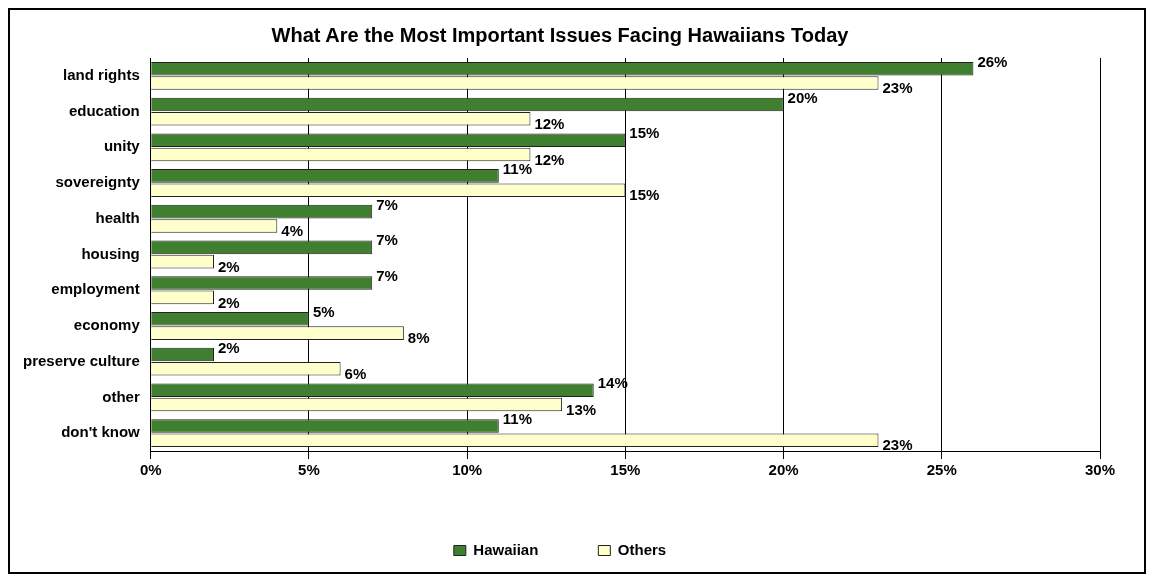 This screenshot has height=584, width=1156. I want to click on data-label: 13%, so click(581, 409).